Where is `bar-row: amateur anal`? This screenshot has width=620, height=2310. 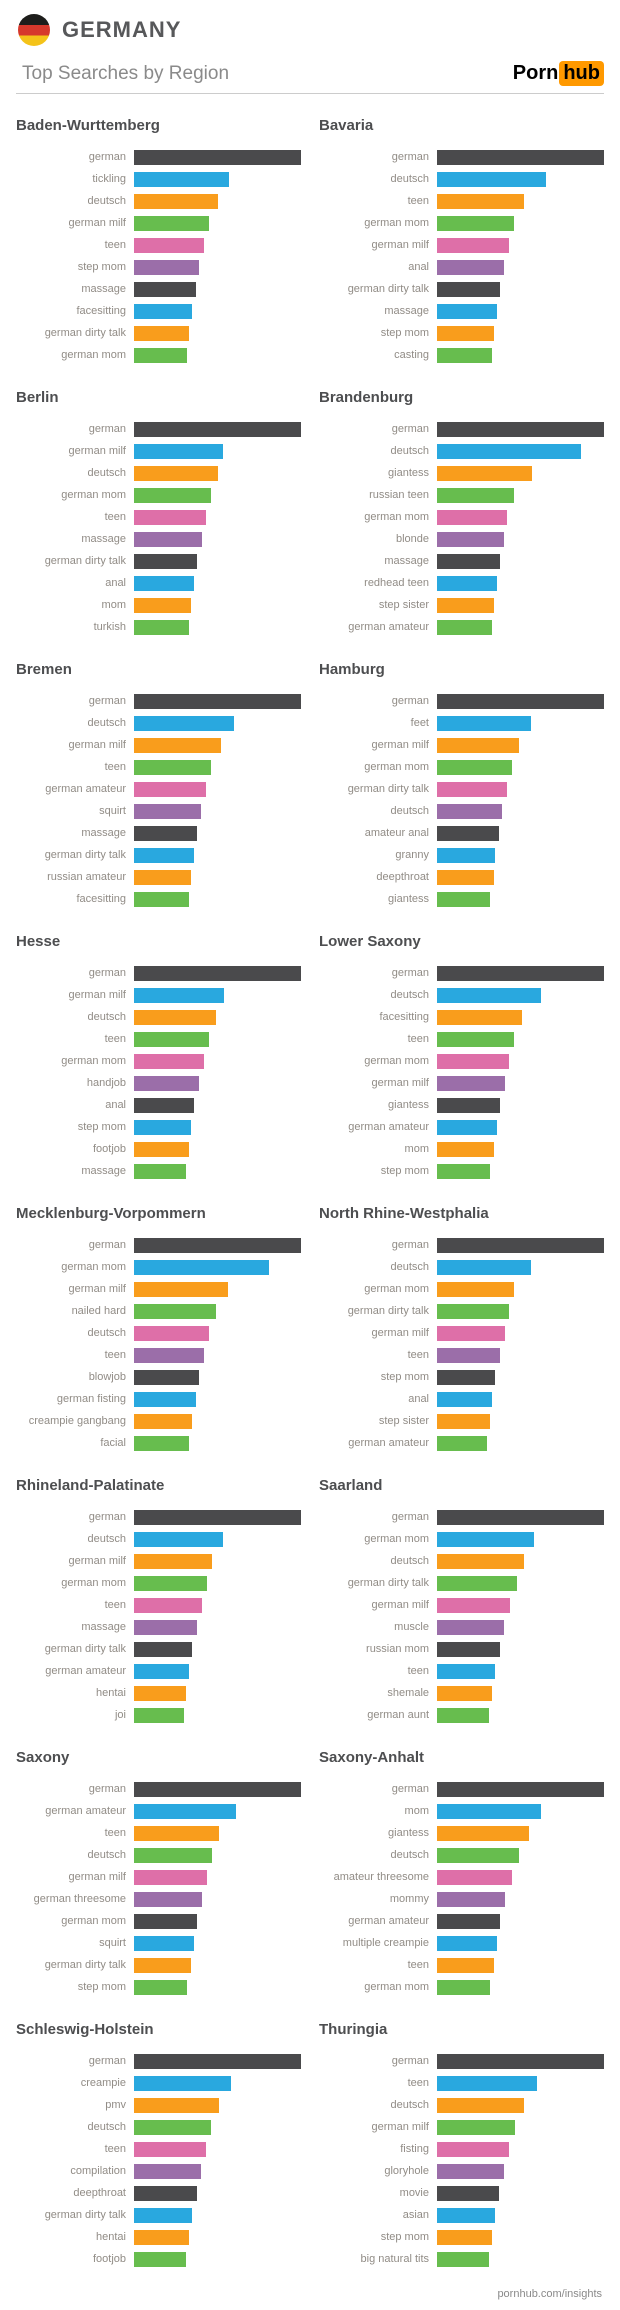 bar-row: amateur anal is located at coordinates (461, 833).